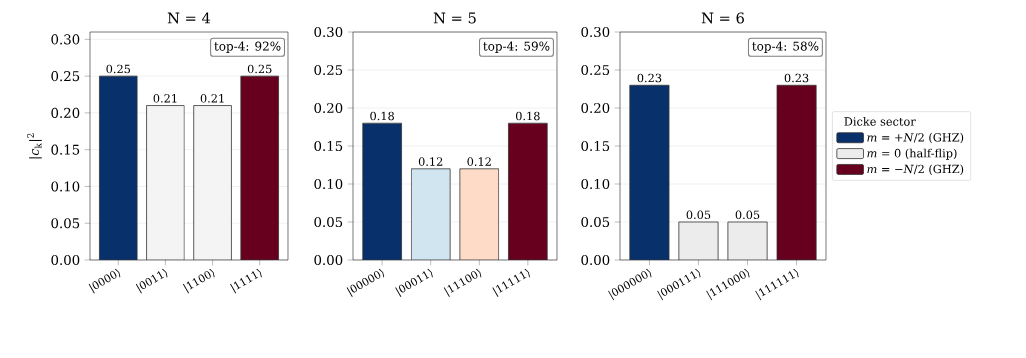  I want to click on legend-label: m = +N/2 (GHZ), so click(915, 138).